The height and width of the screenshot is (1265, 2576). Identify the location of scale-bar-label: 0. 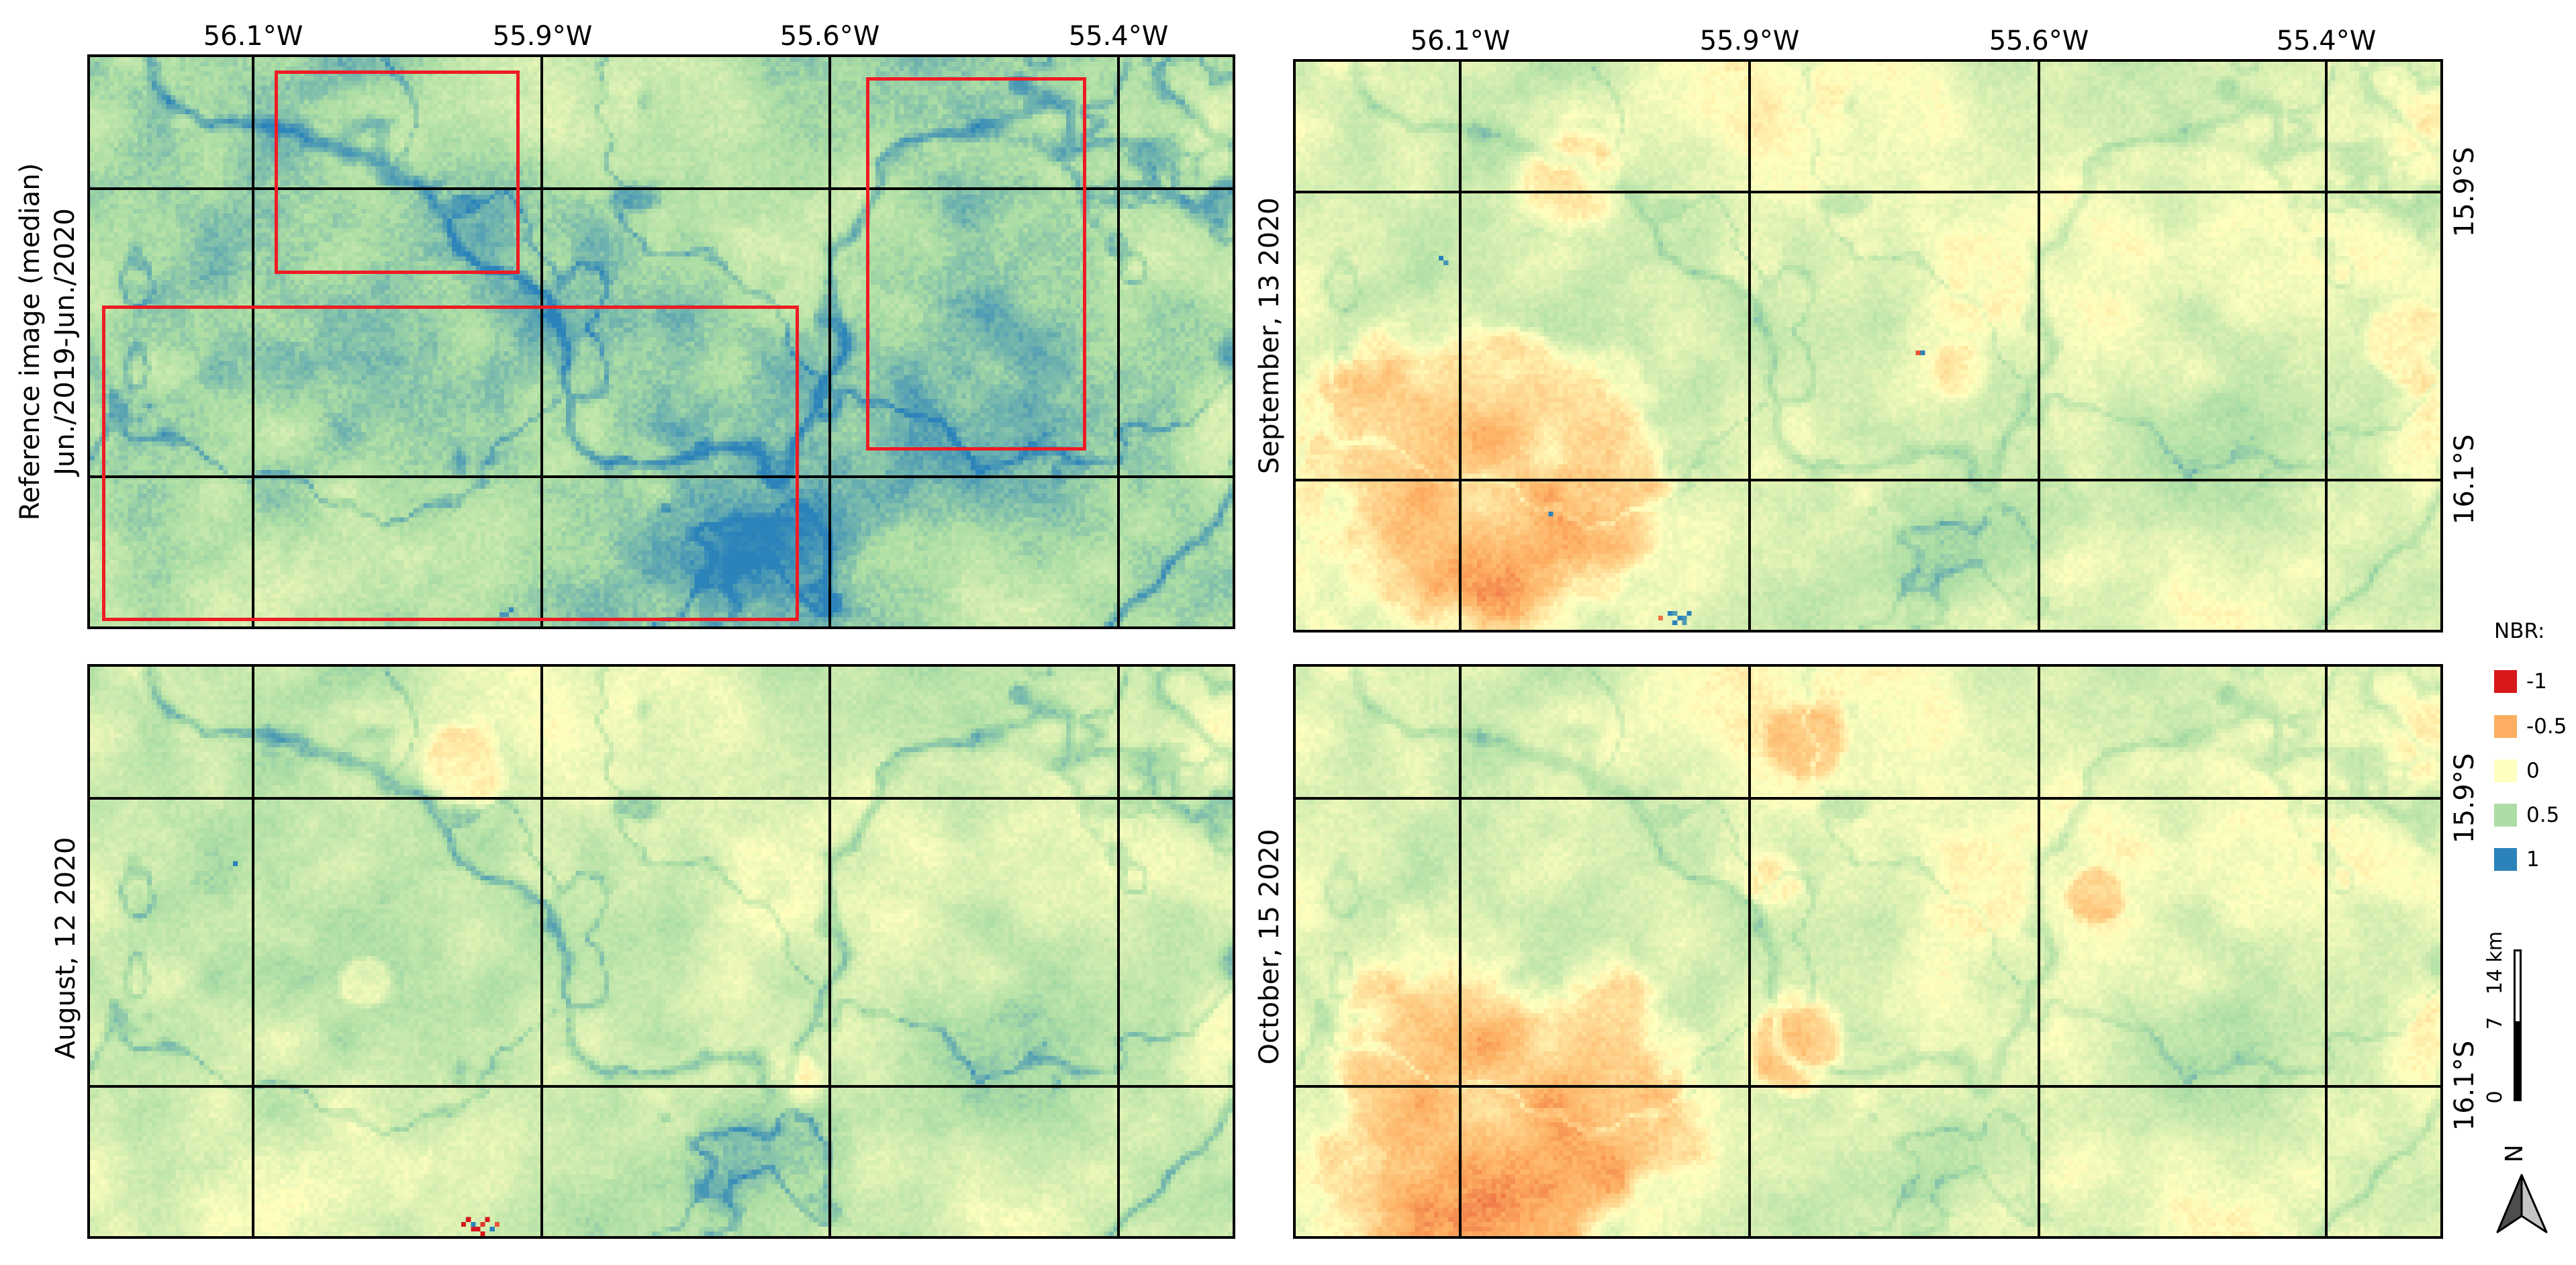
(2495, 1097).